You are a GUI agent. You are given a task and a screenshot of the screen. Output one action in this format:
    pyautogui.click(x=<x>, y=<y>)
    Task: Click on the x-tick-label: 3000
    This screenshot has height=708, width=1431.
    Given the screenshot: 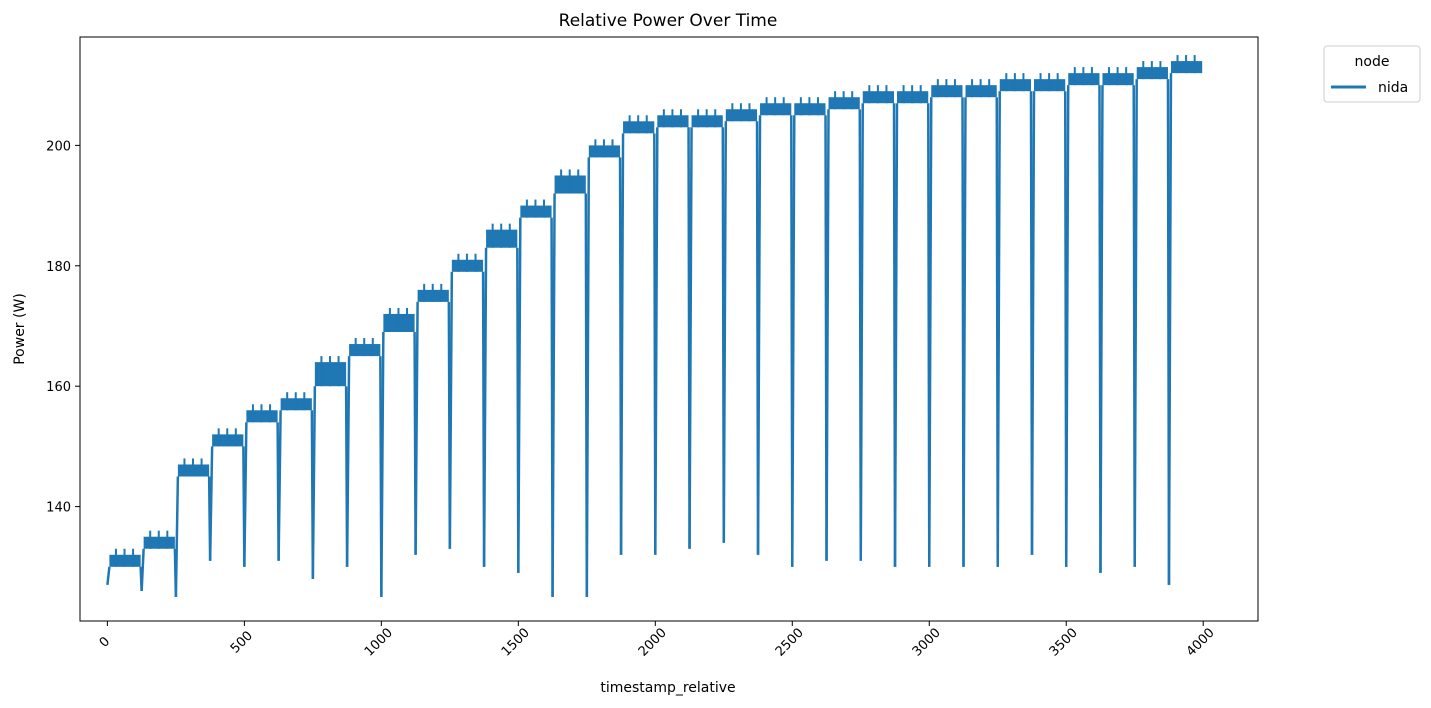 What is the action you would take?
    pyautogui.click(x=927, y=643)
    